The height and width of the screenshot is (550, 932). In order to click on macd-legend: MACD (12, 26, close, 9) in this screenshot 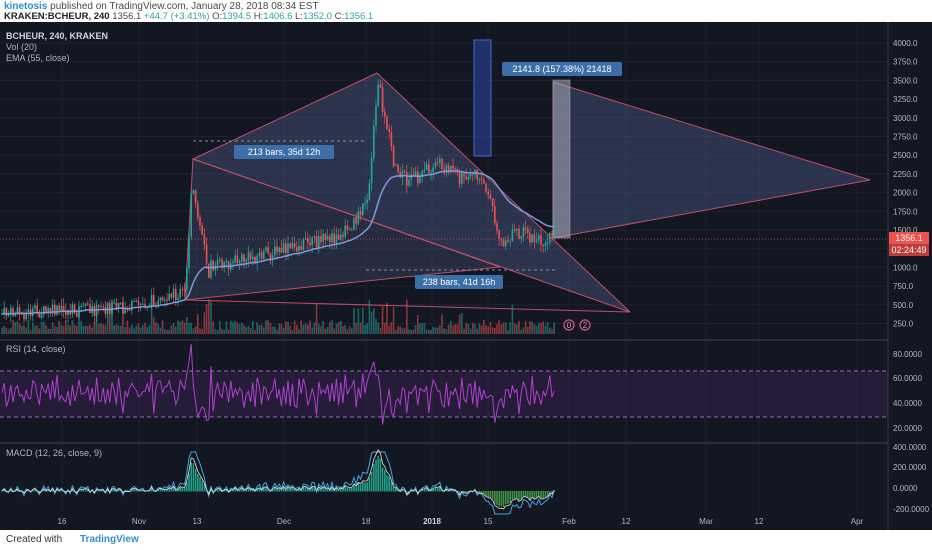, I will do `click(54, 453)`.